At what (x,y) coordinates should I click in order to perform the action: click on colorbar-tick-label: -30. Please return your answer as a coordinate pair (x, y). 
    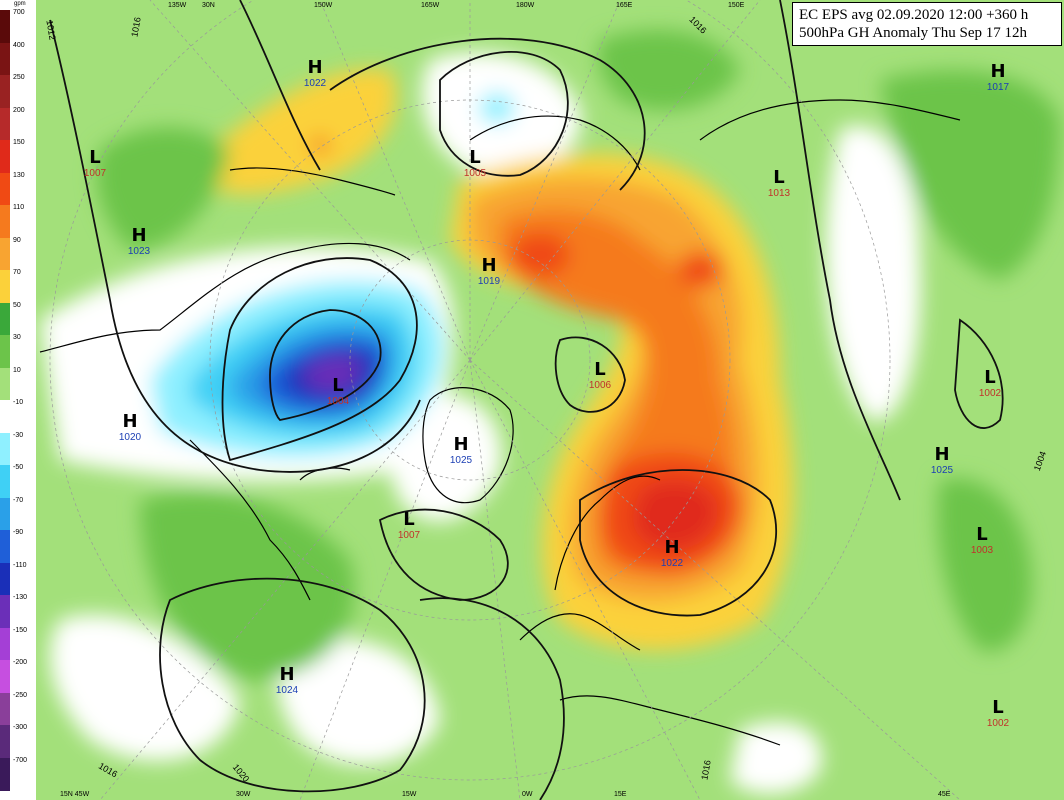
    Looking at the image, I should click on (18, 435).